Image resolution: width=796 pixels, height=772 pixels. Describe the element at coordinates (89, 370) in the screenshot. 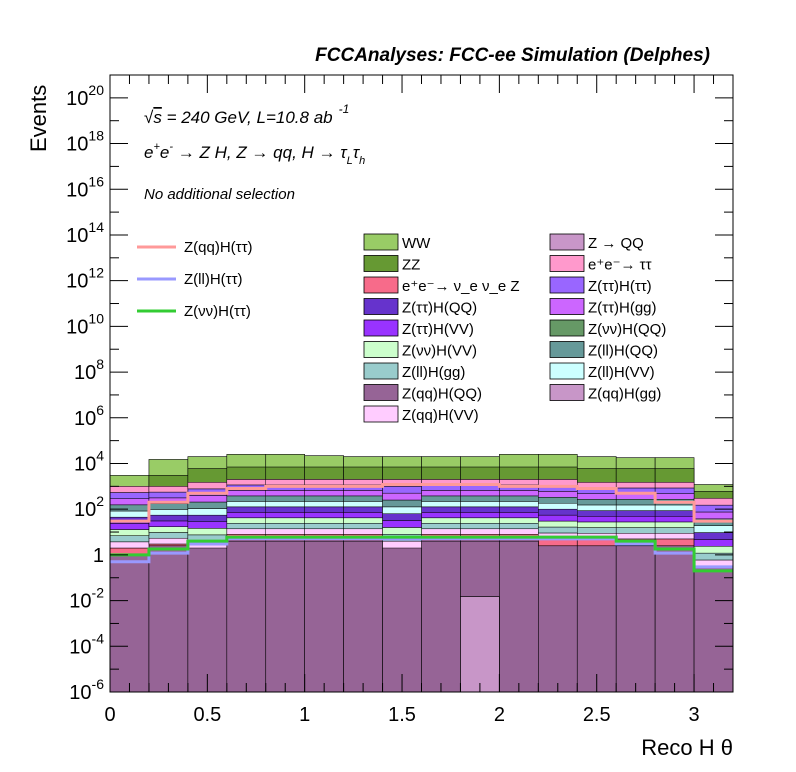

I see `y-tick-label: 10⁸` at that location.